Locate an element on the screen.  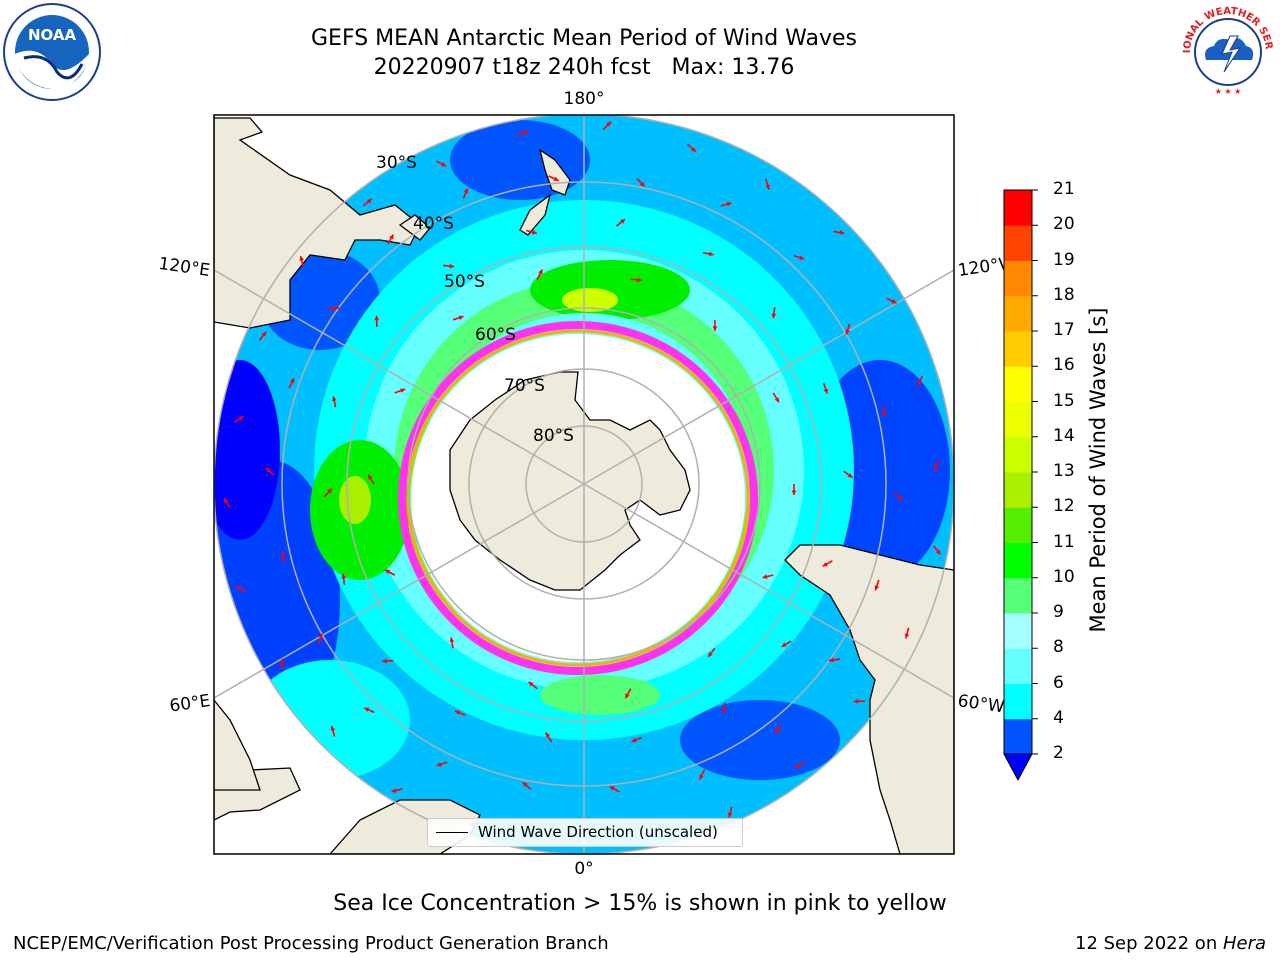
colorbar-tick-label: 10 is located at coordinates (1064, 576).